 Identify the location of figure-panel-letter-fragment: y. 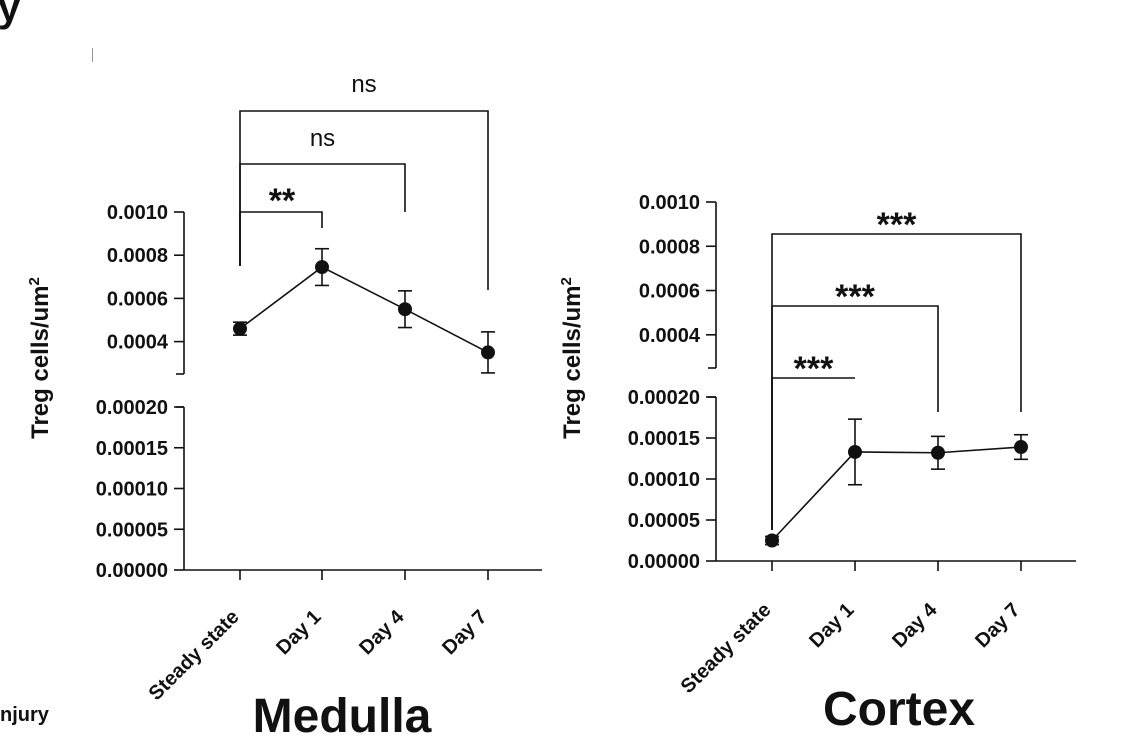
(10, 15).